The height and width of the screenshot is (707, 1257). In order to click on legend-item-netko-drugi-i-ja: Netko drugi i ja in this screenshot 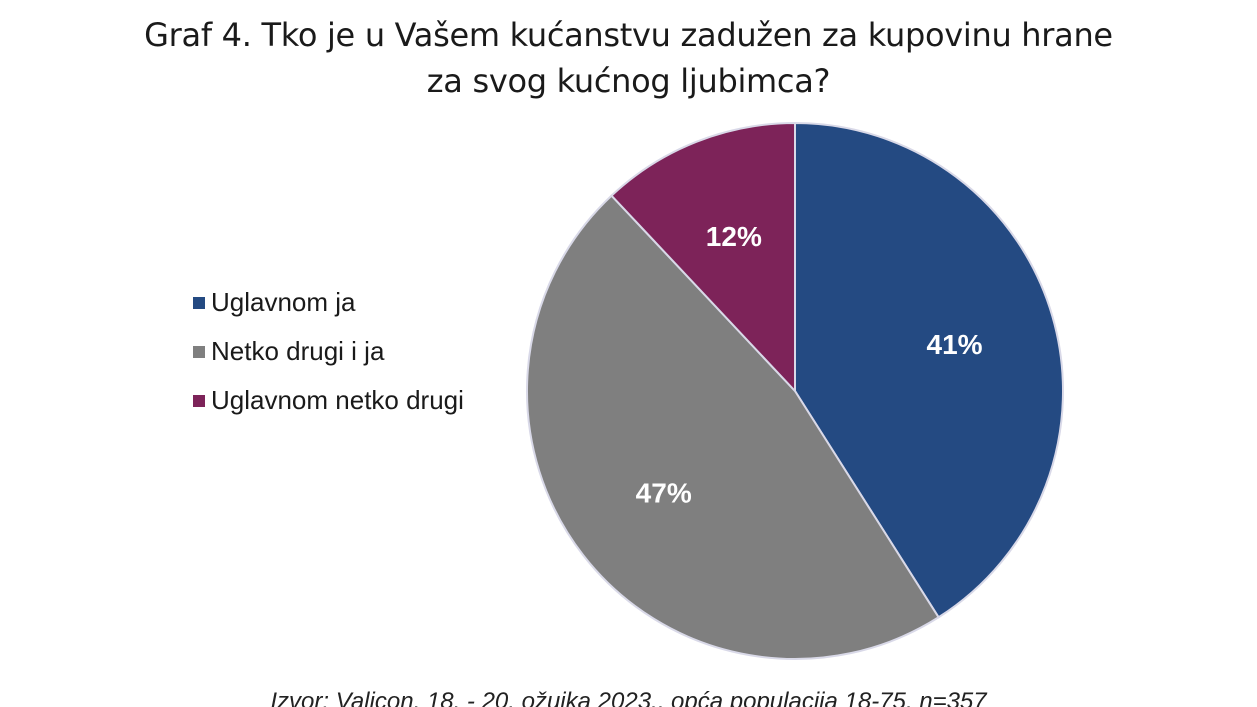, I will do `click(328, 351)`.